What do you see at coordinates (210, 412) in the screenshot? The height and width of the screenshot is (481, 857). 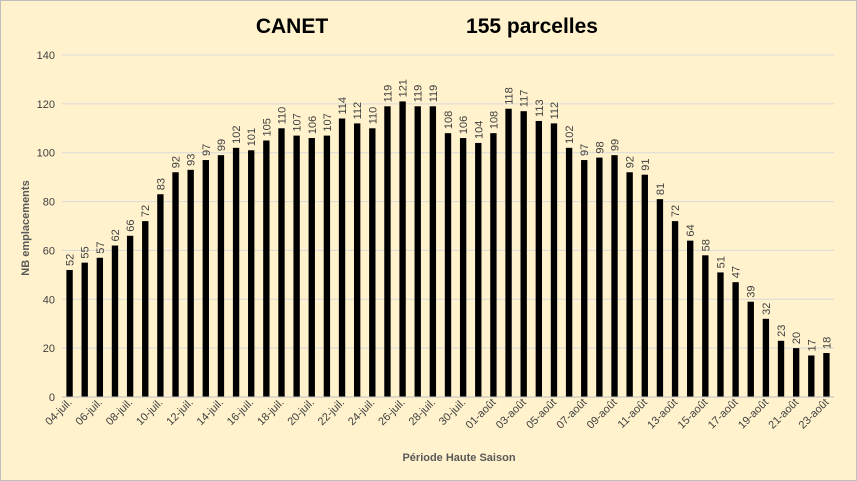 I see `x-tick-label: 14-juil.` at bounding box center [210, 412].